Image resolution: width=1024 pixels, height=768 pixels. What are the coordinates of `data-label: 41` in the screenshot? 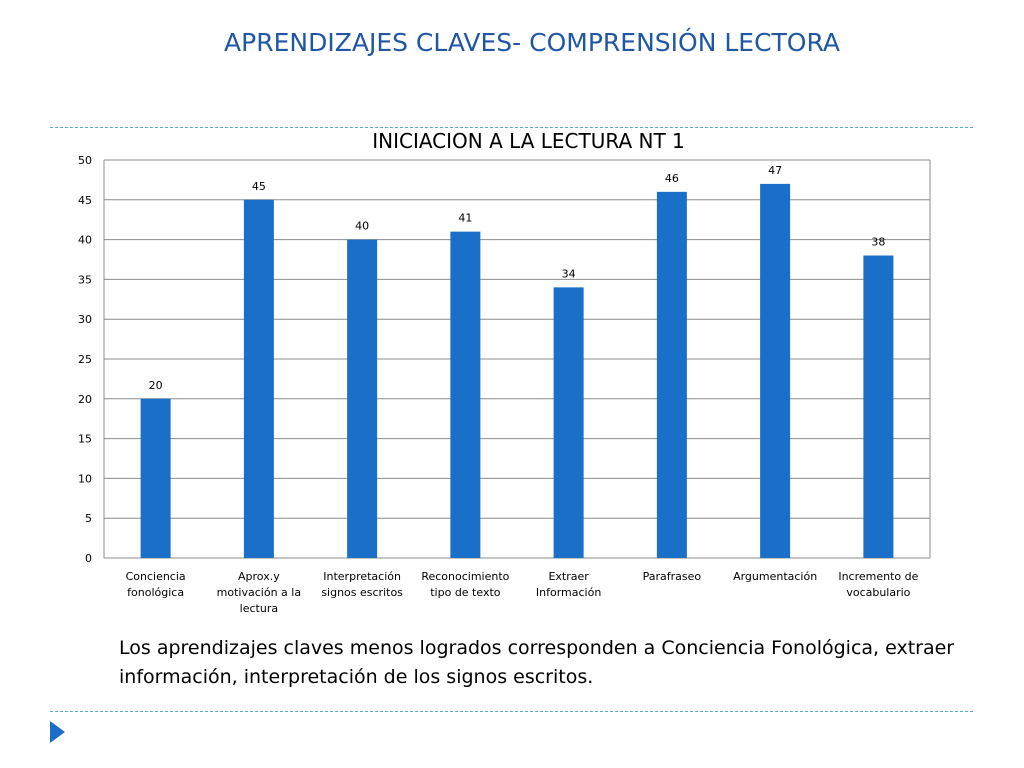 It's located at (465, 218).